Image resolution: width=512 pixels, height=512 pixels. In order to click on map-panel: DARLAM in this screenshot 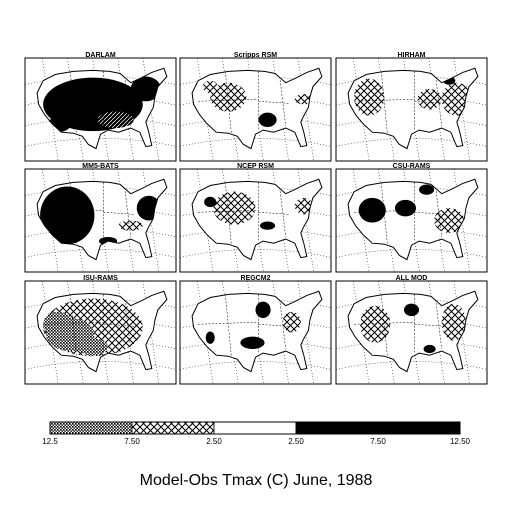, I will do `click(100, 107)`.